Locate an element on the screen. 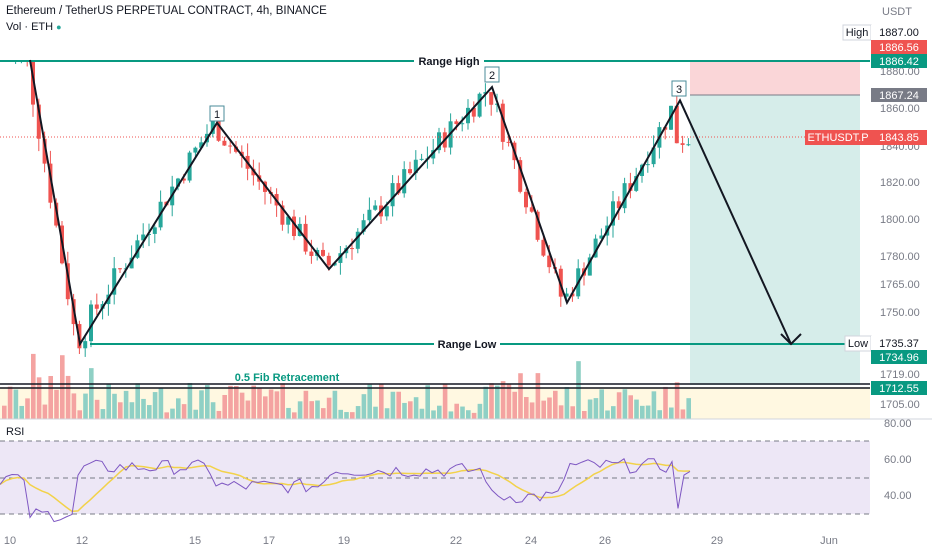 The image size is (932, 550). point-marker-1-label: 1 is located at coordinates (217, 115).